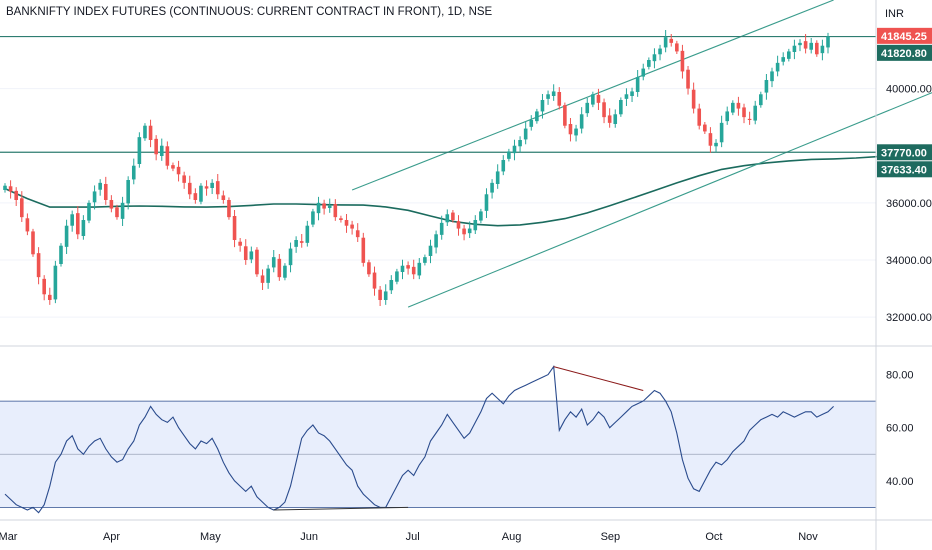  Describe the element at coordinates (409, 537) in the screenshot. I see `x-axis-ticks: Mar Apr May Jun Jul Aug Sep Oct Nov` at that location.